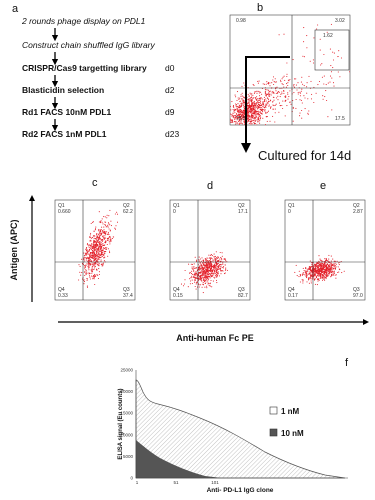 The image size is (375, 500). Describe the element at coordinates (358, 212) in the screenshot. I see `quadrant-value: 2.87` at that location.